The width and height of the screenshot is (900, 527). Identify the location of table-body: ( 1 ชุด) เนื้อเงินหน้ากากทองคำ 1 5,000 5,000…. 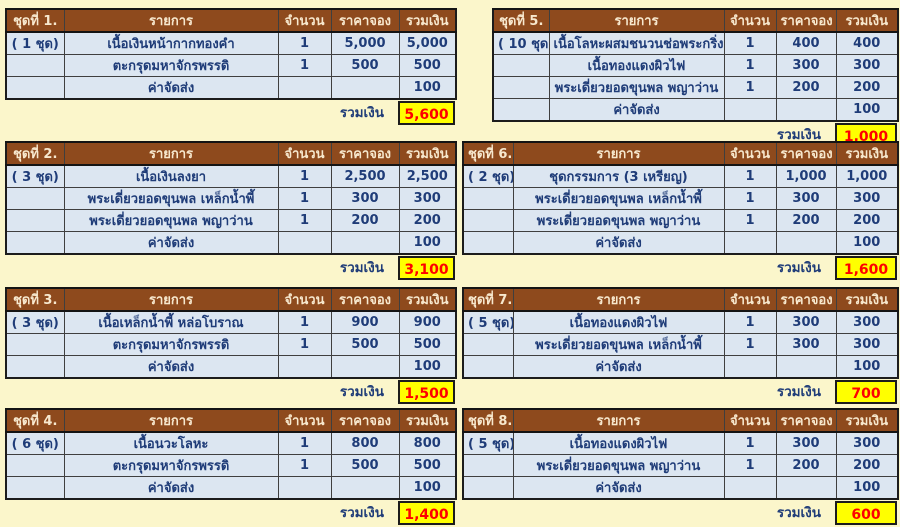
(231, 65).